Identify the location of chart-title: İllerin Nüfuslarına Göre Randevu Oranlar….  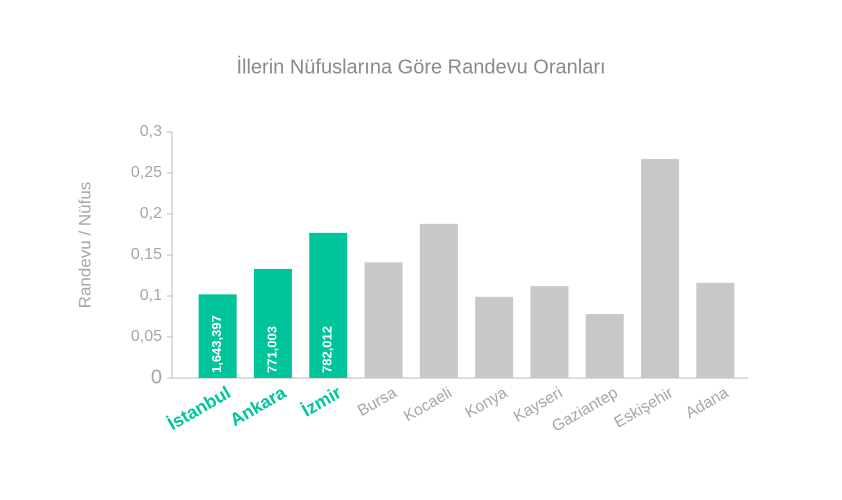
(420, 66).